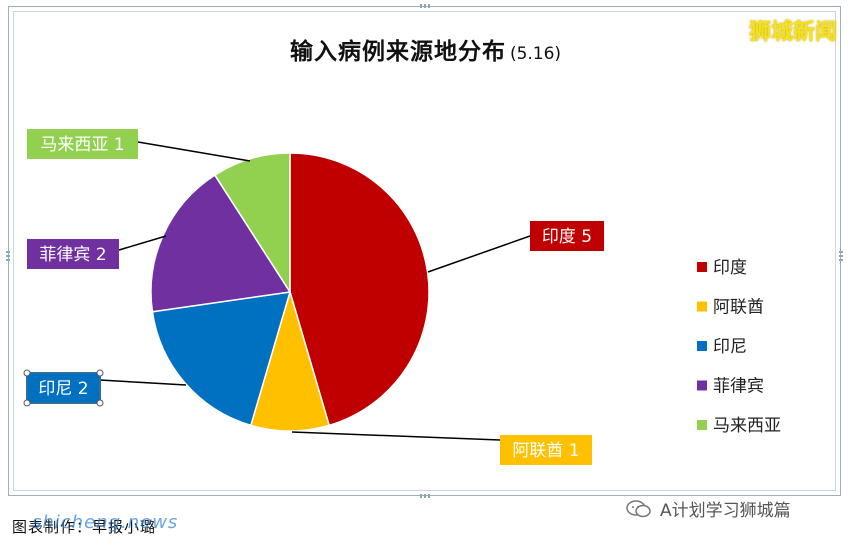 The width and height of the screenshot is (851, 546). I want to click on resize-handle-left, so click(8, 256).